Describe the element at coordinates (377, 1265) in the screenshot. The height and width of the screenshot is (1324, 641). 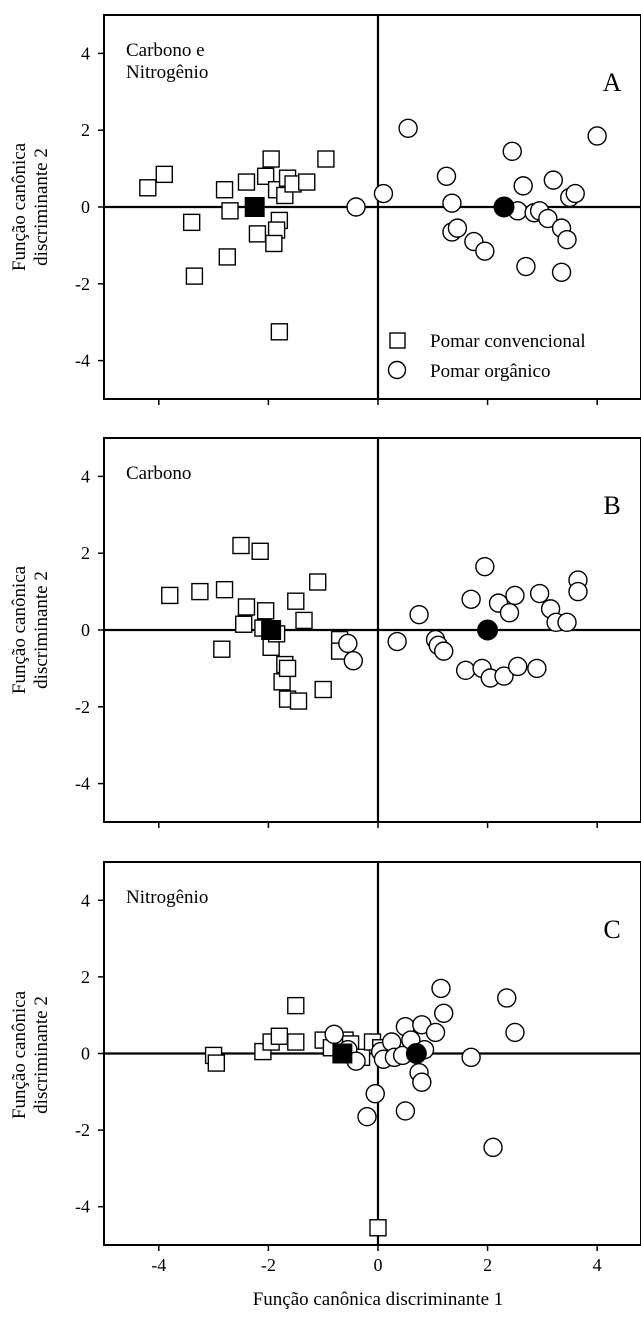
I see `panel-c-x-tick-label: 0` at that location.